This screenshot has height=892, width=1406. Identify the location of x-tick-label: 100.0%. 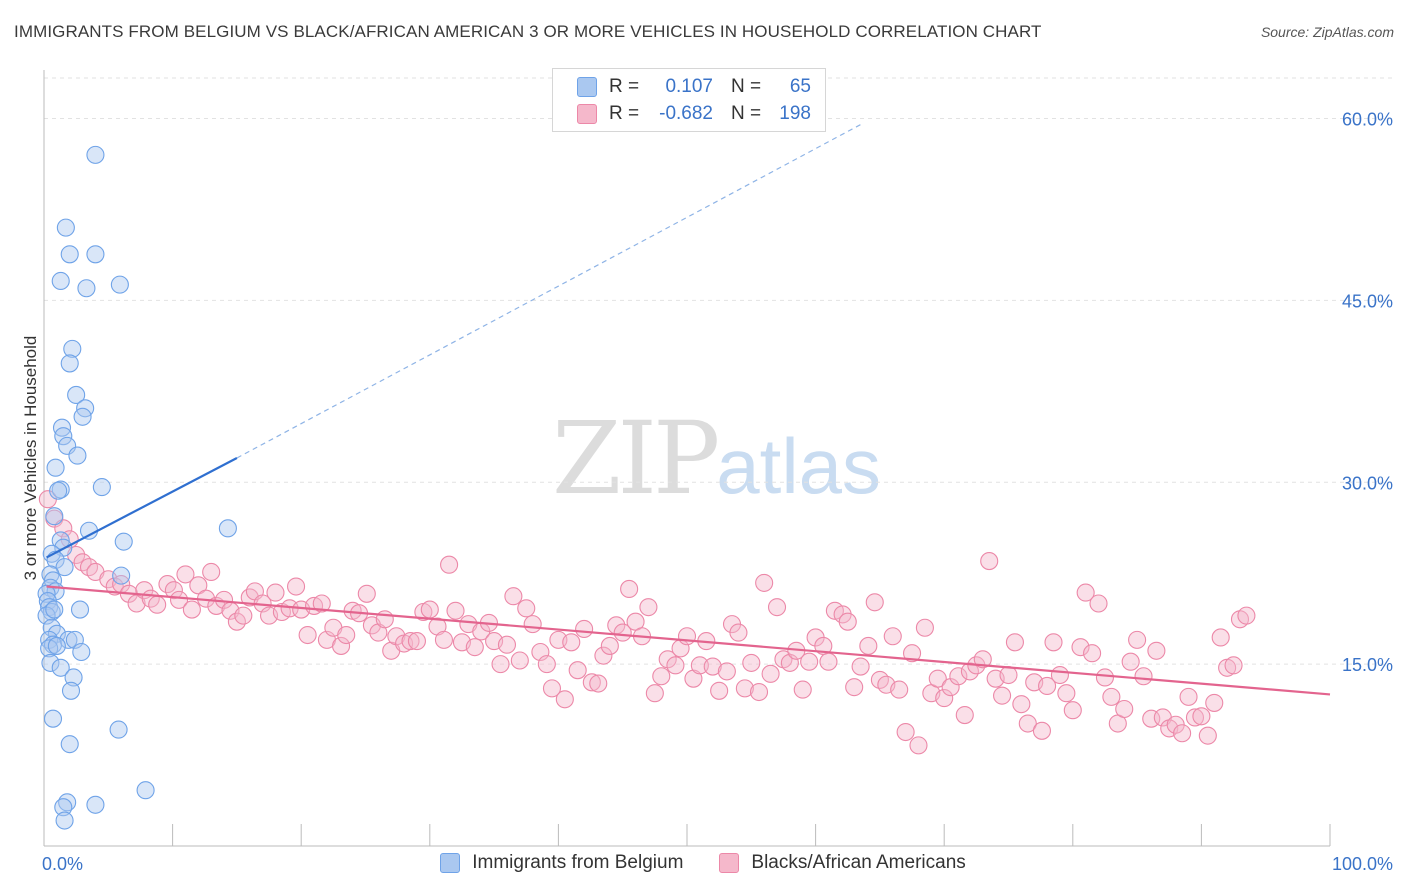
(1362, 864).